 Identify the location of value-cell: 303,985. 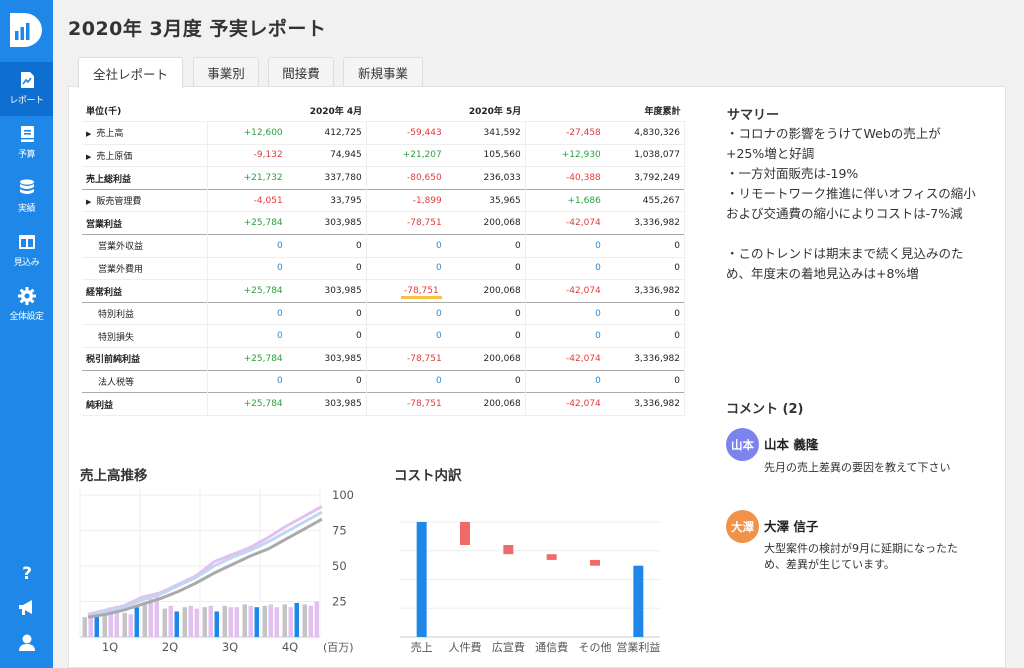
(326, 404).